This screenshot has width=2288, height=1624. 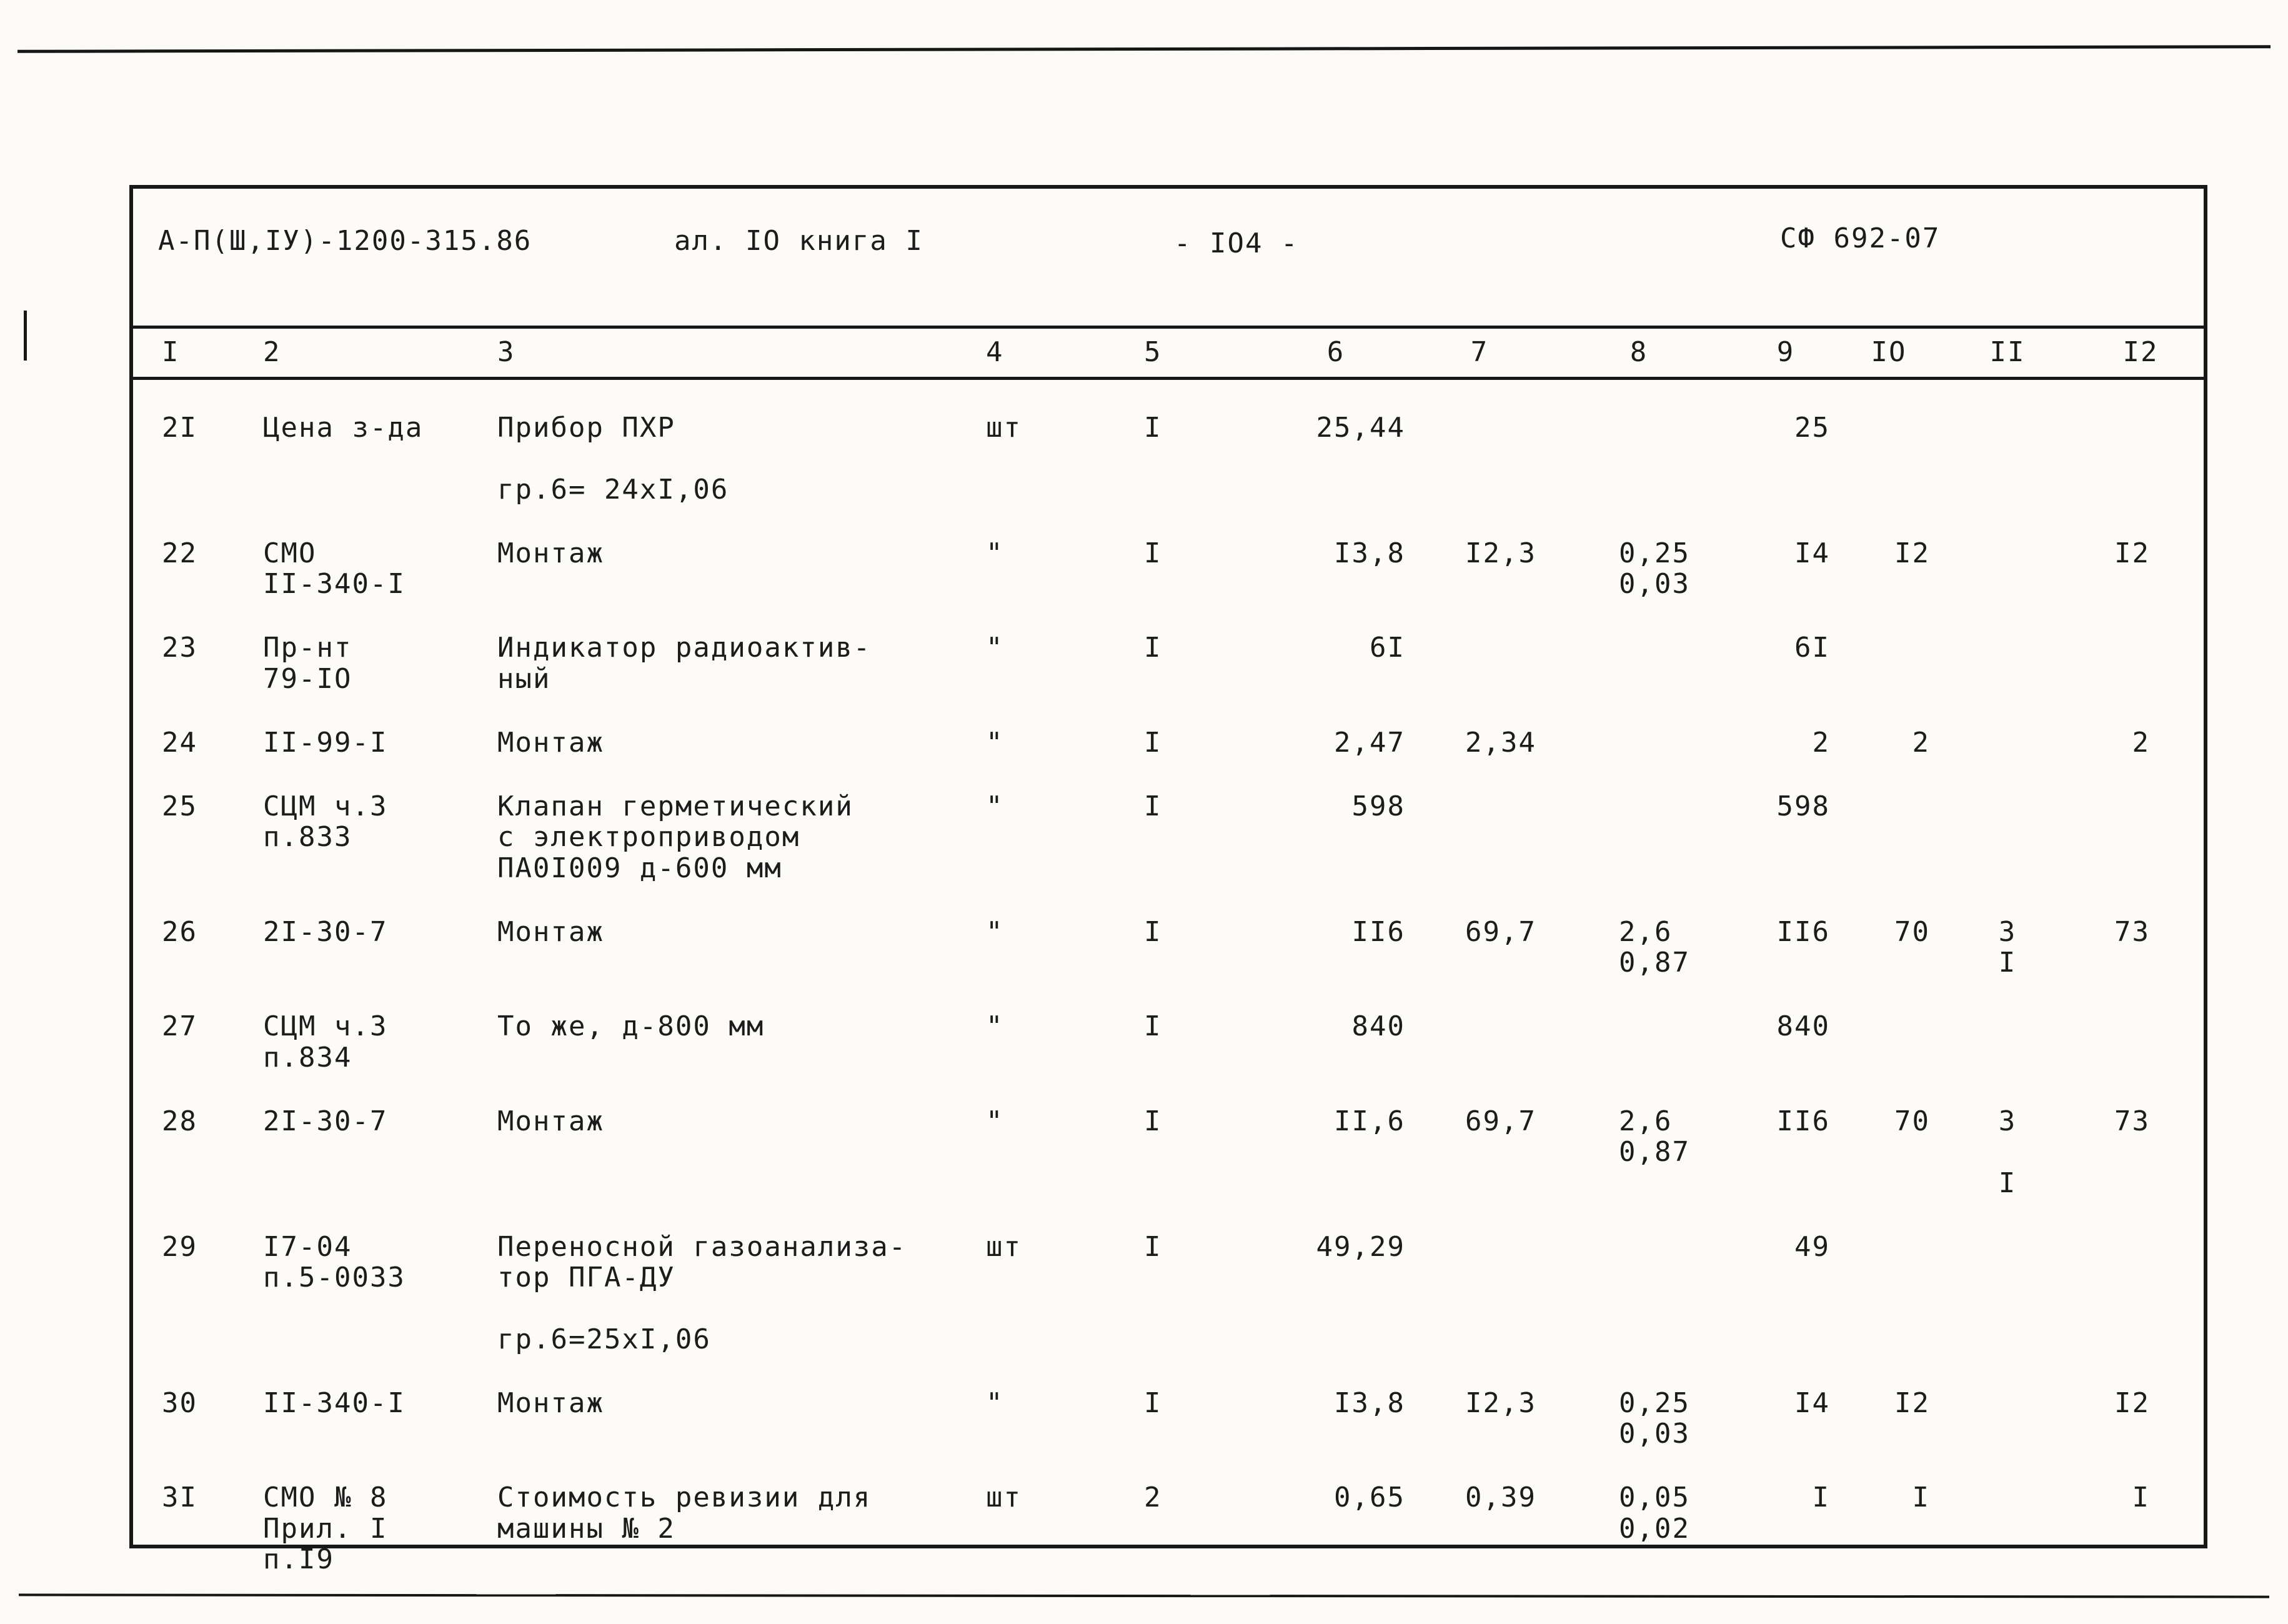 What do you see at coordinates (1654, 947) in the screenshot?
I see `cell-col8: 2,6 0,87` at bounding box center [1654, 947].